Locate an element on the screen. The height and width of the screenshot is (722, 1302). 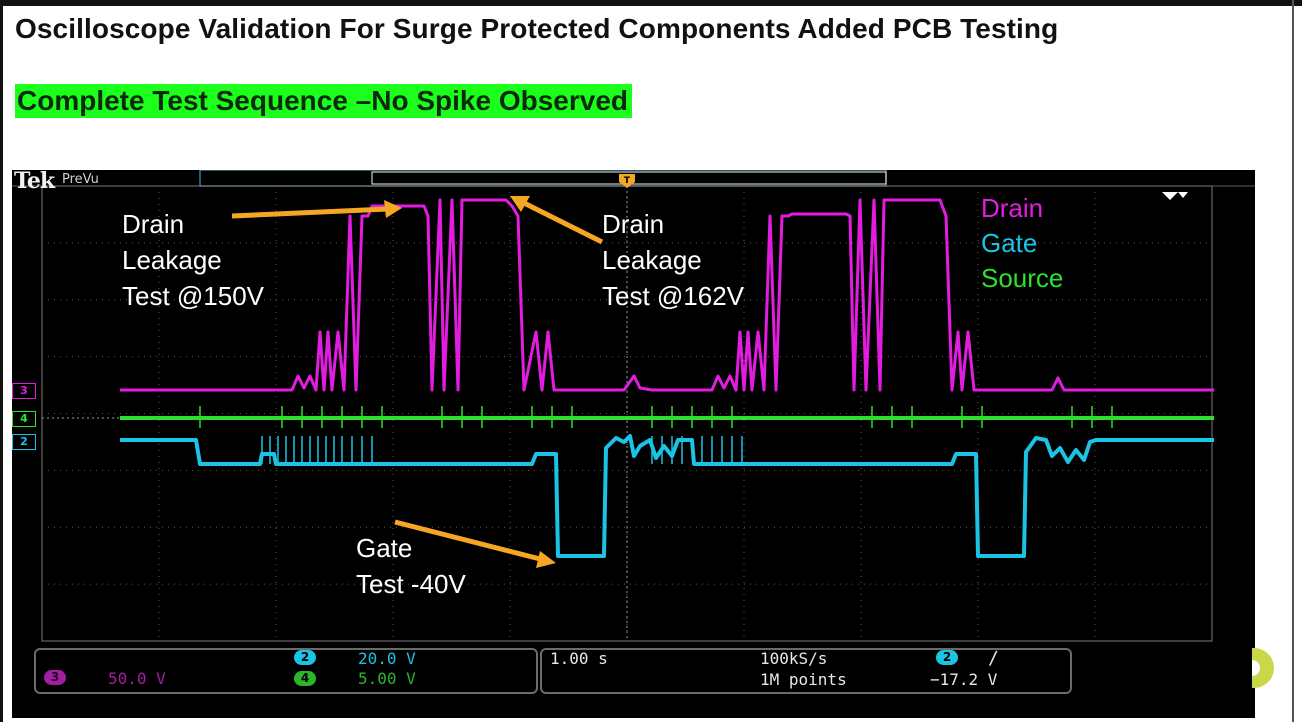
gate-waveform is located at coordinates (667, 496).